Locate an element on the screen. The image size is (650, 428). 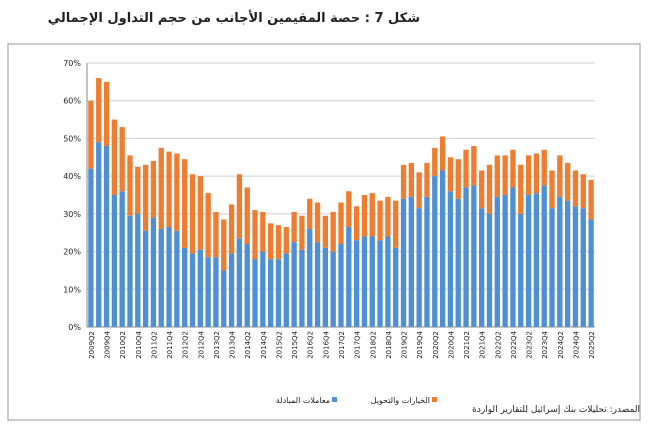
x-tick-label: 2013Q2 is located at coordinates (217, 345).